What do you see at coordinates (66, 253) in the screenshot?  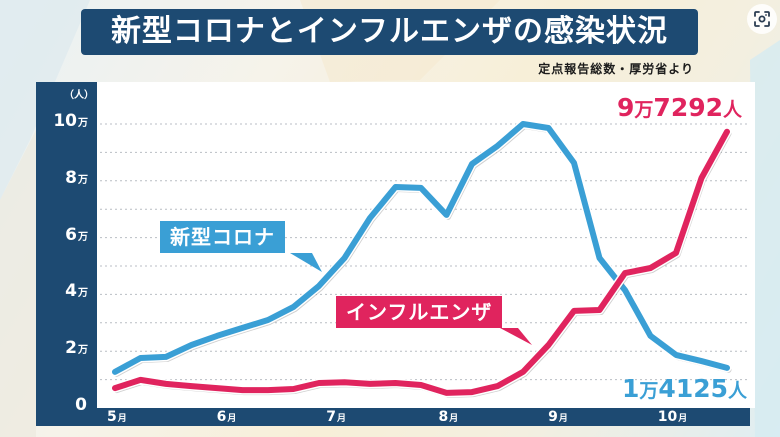 I see `y-axis-panel` at bounding box center [66, 253].